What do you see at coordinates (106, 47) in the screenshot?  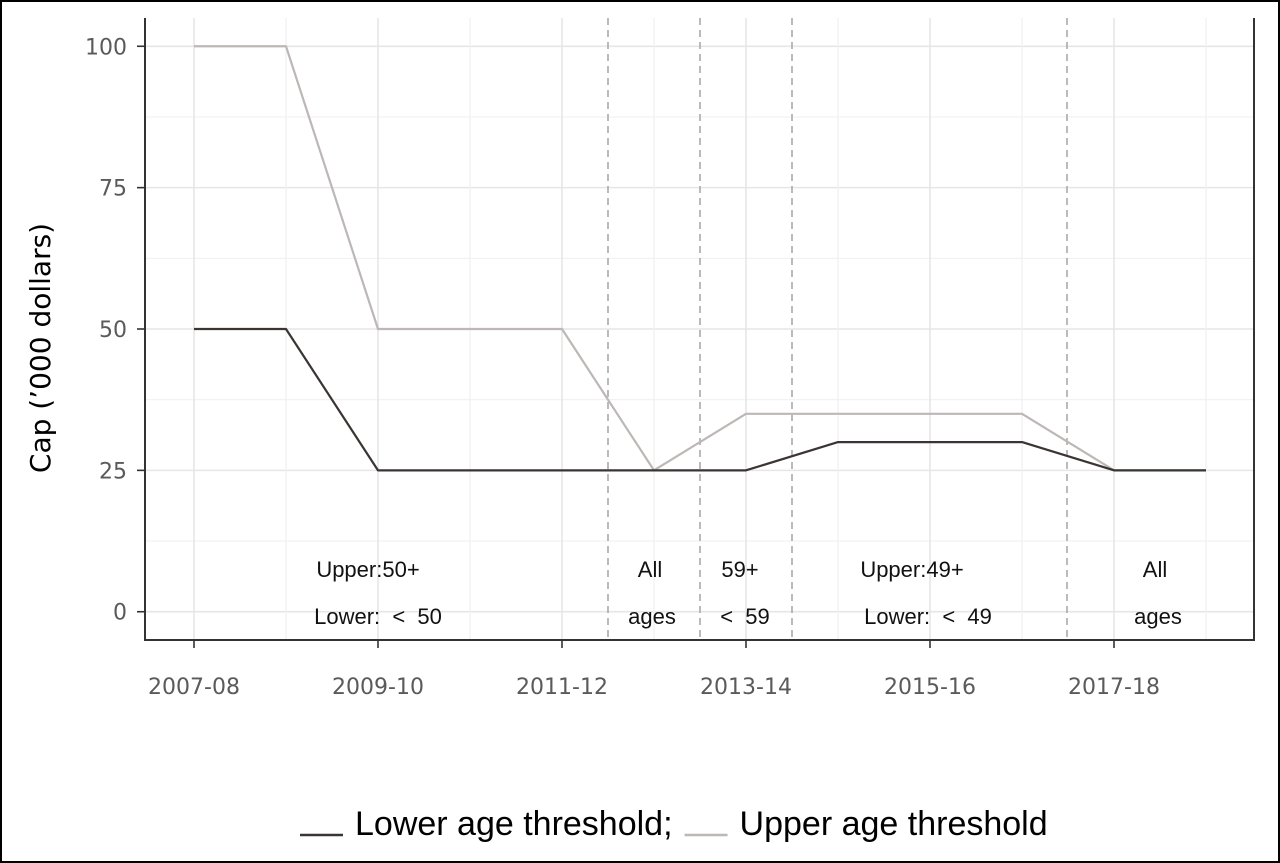 I see `y-tick-label: 100` at bounding box center [106, 47].